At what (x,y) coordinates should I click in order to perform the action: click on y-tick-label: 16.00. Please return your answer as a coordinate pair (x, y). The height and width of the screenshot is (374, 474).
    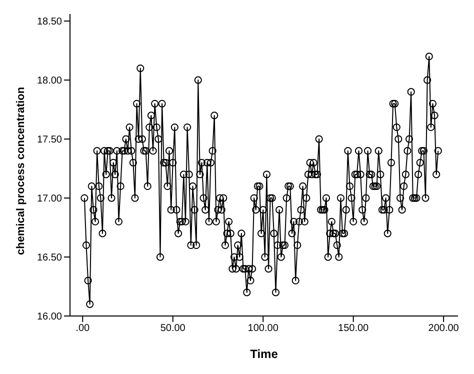
    Looking at the image, I should click on (49, 317).